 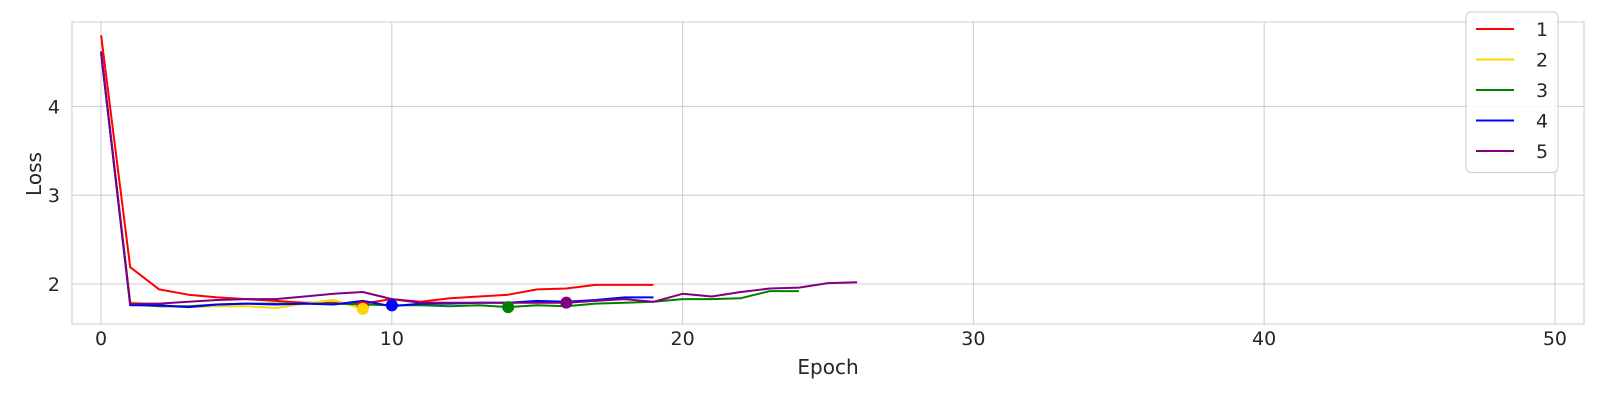 I want to click on x-tick-labels: 0 10 20 30 40 50, so click(x=831, y=339).